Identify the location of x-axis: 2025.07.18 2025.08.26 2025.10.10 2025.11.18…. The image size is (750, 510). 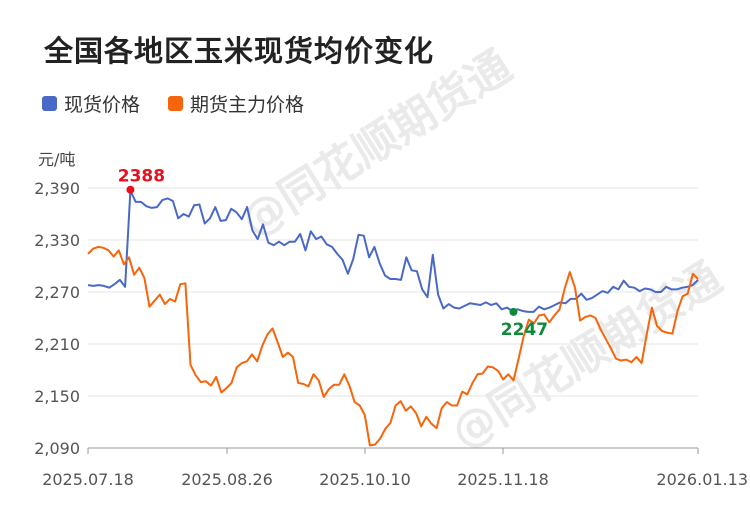
(395, 468).